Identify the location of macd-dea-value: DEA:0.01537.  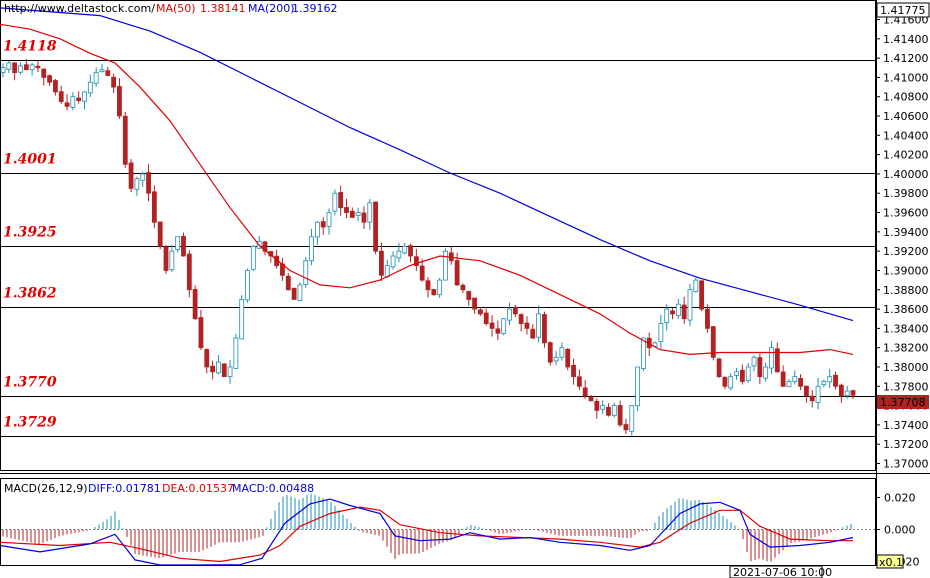
(198, 488).